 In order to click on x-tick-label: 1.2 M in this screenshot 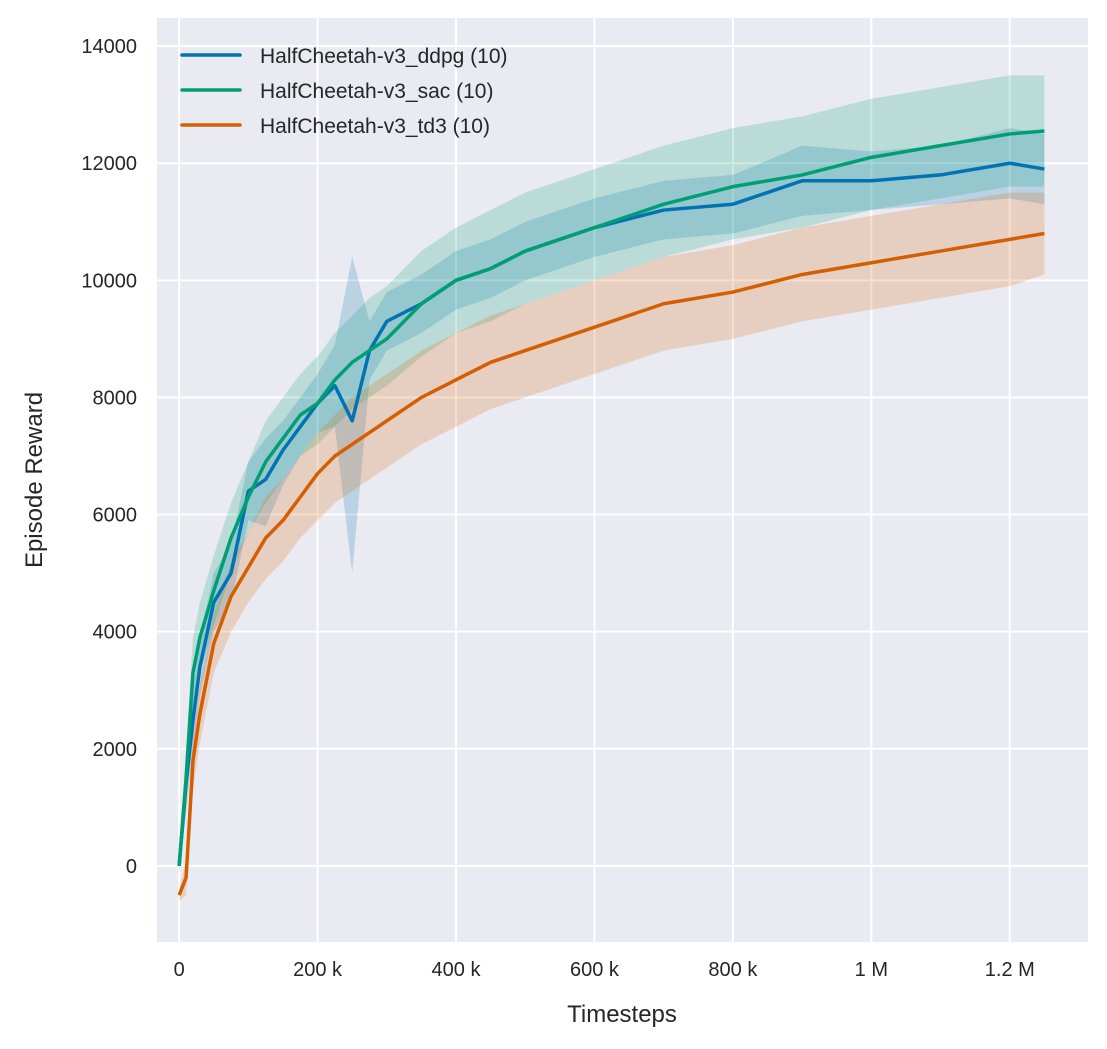, I will do `click(1010, 970)`.